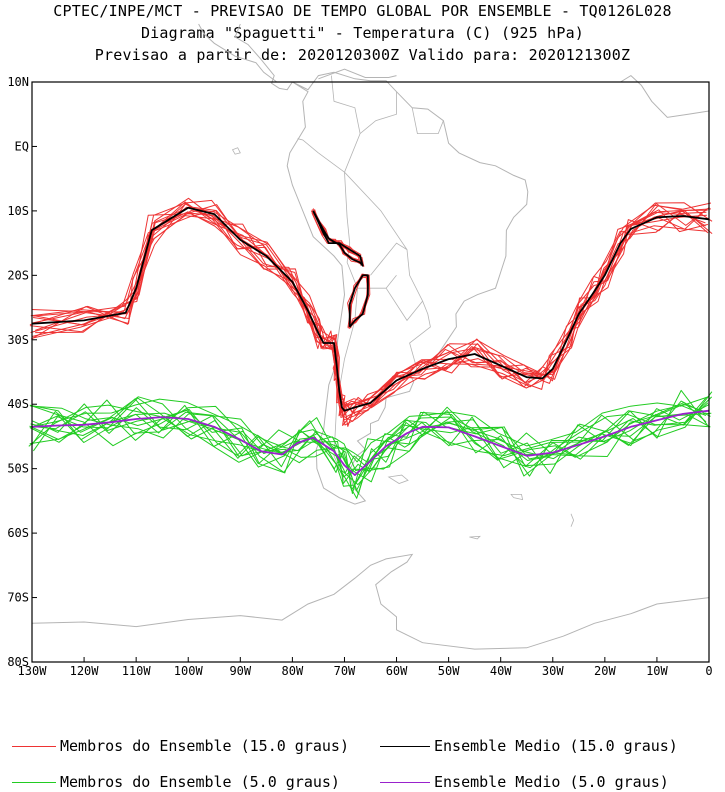 This screenshot has width=725, height=792. What do you see at coordinates (345, 671) in the screenshot?
I see `x-tick-label: 70W` at bounding box center [345, 671].